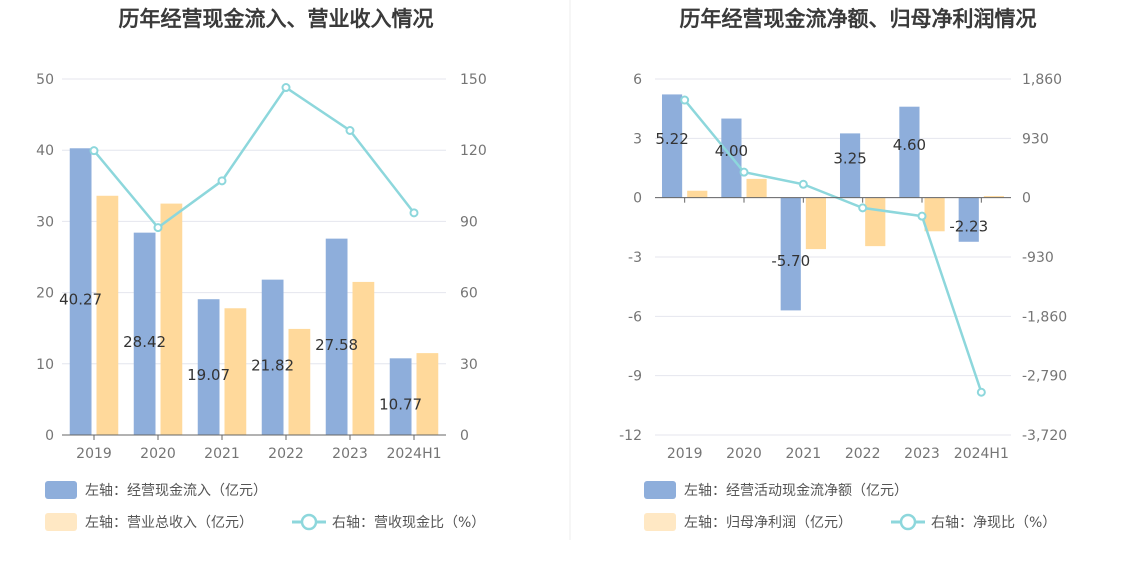 This screenshot has height=586, width=1134. I want to click on x-tick-label: 2019, so click(685, 454).